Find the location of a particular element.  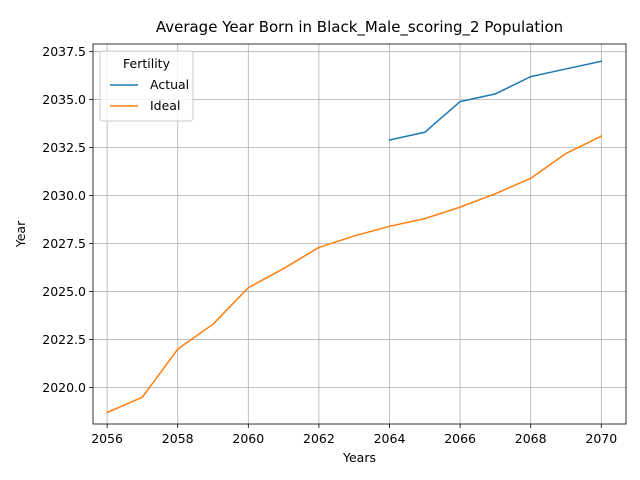

legend: Fertility Actual Ideal is located at coordinates (146, 86).